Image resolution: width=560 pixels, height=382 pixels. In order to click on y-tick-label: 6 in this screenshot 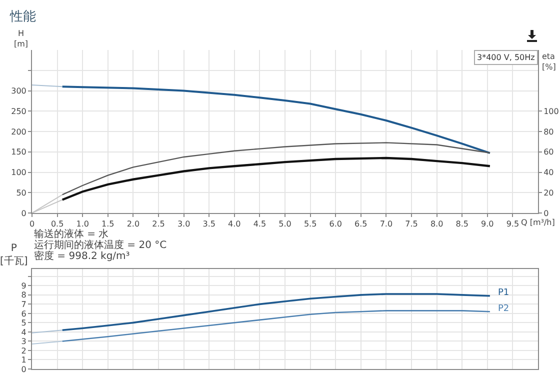, I will do `click(23, 313)`.